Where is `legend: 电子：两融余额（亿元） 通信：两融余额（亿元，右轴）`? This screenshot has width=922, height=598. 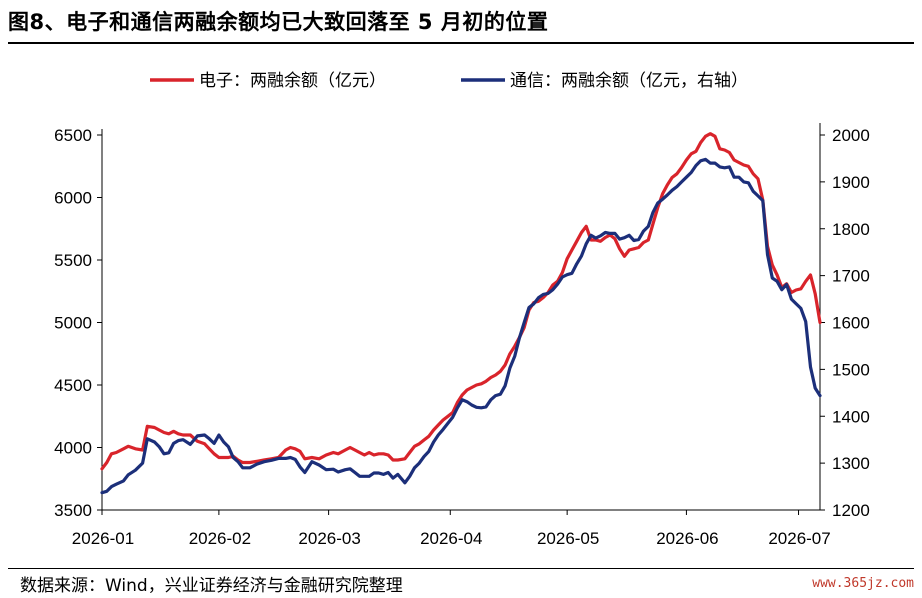
legend: 电子：两融余额（亿元） 通信：两融余额（亿元，右轴） is located at coordinates (449, 81).